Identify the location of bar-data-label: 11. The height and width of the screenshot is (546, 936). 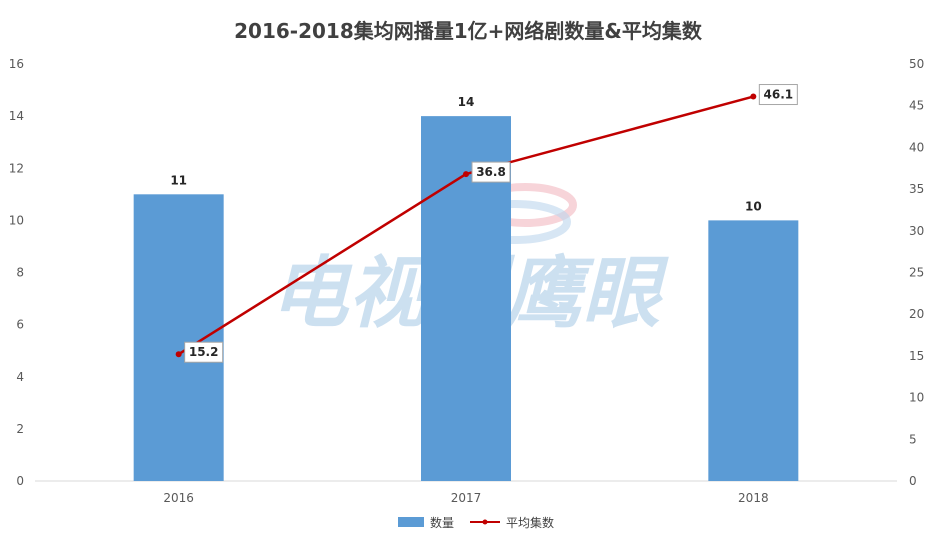
(178, 180).